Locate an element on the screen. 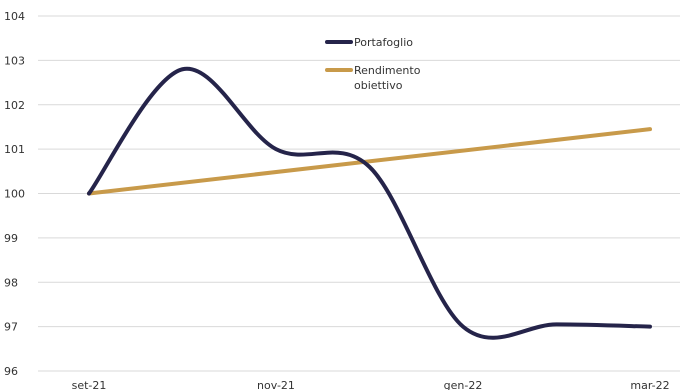  y-tick-label: 102 is located at coordinates (14, 105).